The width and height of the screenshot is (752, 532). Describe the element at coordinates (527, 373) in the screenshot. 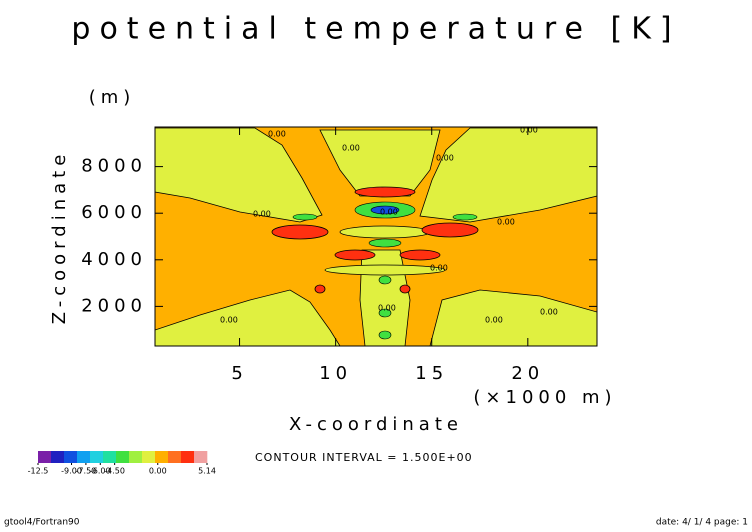

I see `x-tick-label: 20` at that location.